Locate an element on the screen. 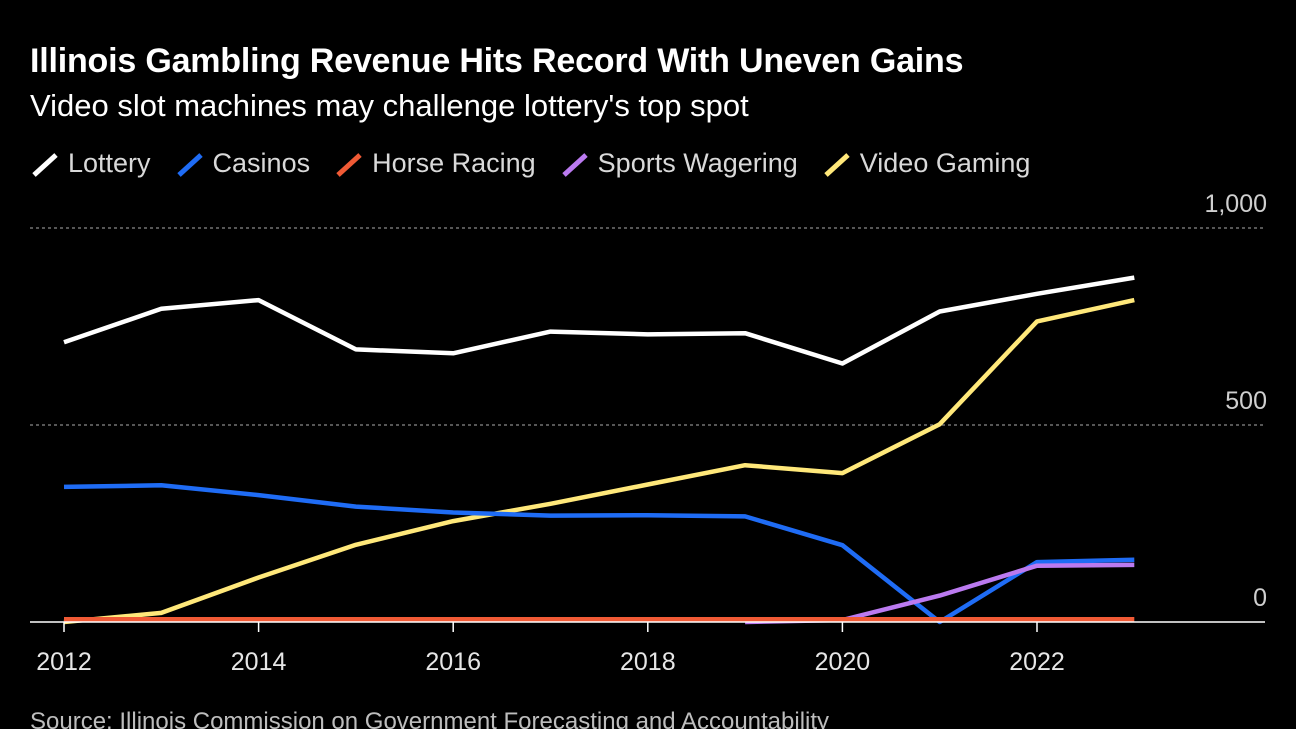  series-line-sports-wagering is located at coordinates (940, 593).